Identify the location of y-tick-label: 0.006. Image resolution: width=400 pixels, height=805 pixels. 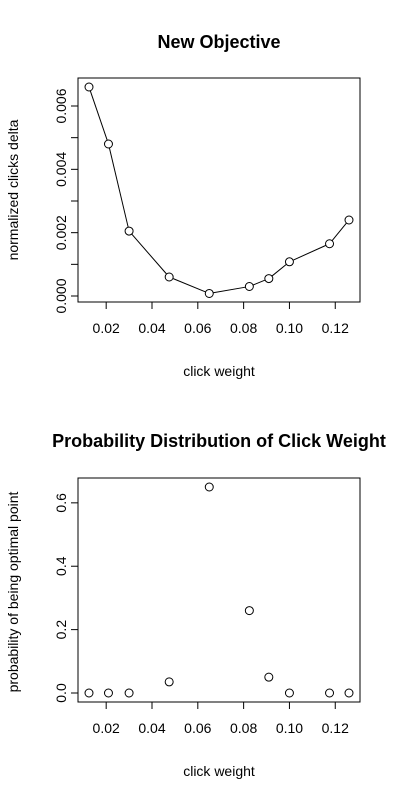
(61, 105).